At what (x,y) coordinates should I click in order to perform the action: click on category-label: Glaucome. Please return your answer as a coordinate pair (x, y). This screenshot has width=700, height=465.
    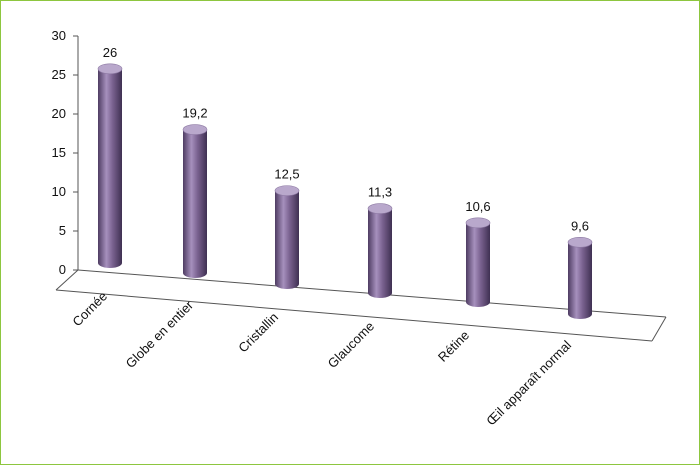
    Looking at the image, I should click on (351, 345).